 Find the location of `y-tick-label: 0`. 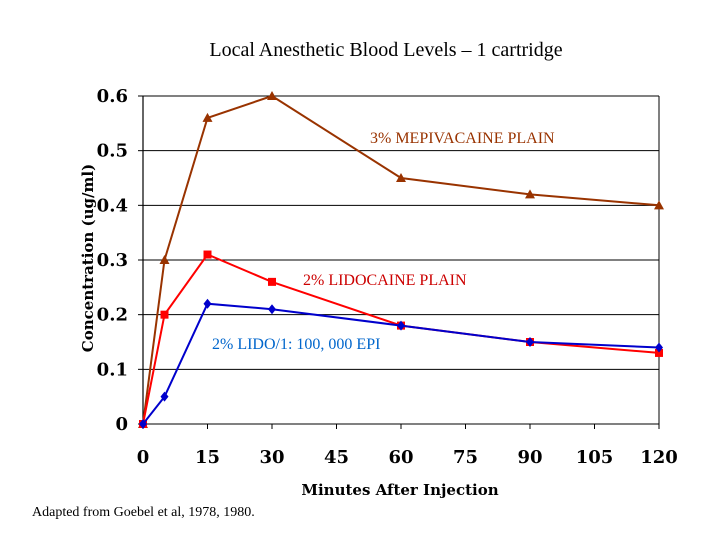

y-tick-label: 0 is located at coordinates (121, 424).